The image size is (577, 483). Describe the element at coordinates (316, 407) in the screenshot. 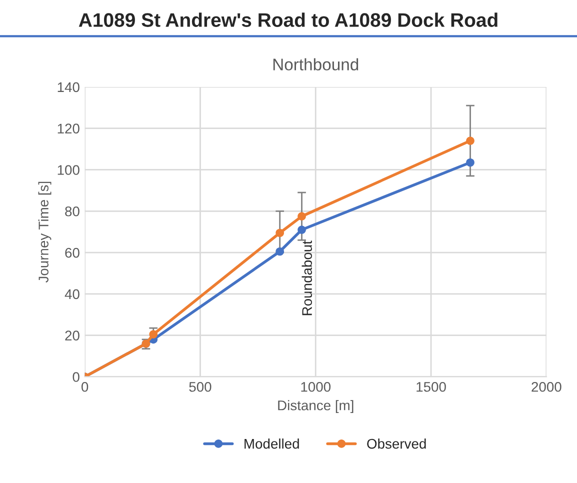

I see `x-axis-title: Distance [m]` at that location.